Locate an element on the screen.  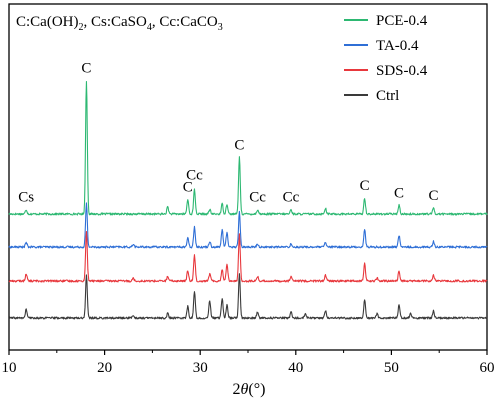
phase-legend-note: C:Ca(OH)2, Cs:CaSO4, Cc:CaCO3 is located at coordinates (119, 23).